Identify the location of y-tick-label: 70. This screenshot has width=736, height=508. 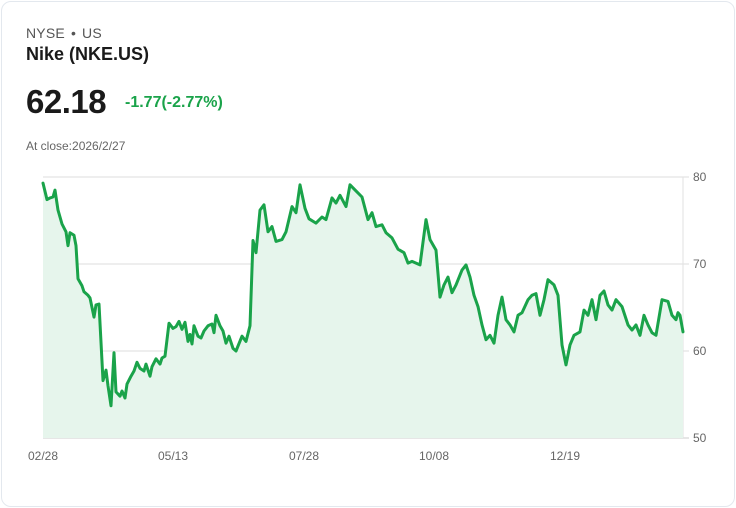
(700, 264).